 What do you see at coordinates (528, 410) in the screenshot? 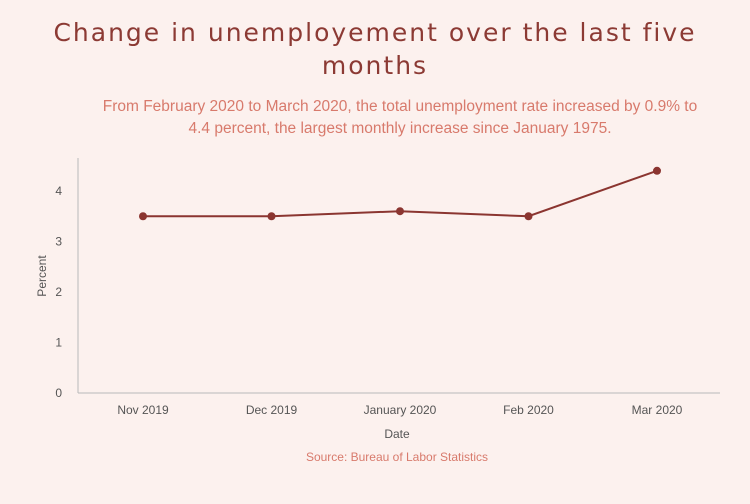
I see `x-tick-label: Feb 2020` at bounding box center [528, 410].